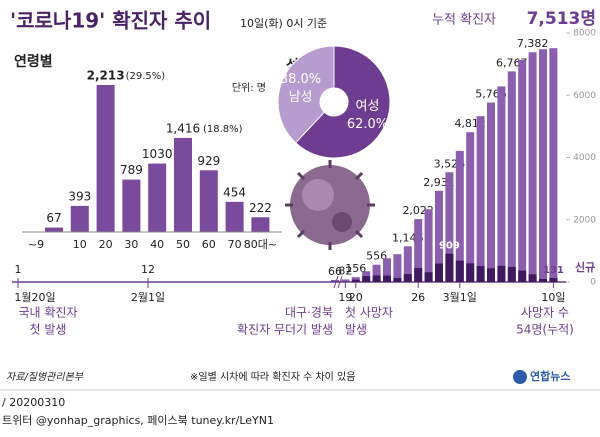 This screenshot has height=437, width=600. Describe the element at coordinates (330, 205) in the screenshot. I see `virus-illustration` at that location.